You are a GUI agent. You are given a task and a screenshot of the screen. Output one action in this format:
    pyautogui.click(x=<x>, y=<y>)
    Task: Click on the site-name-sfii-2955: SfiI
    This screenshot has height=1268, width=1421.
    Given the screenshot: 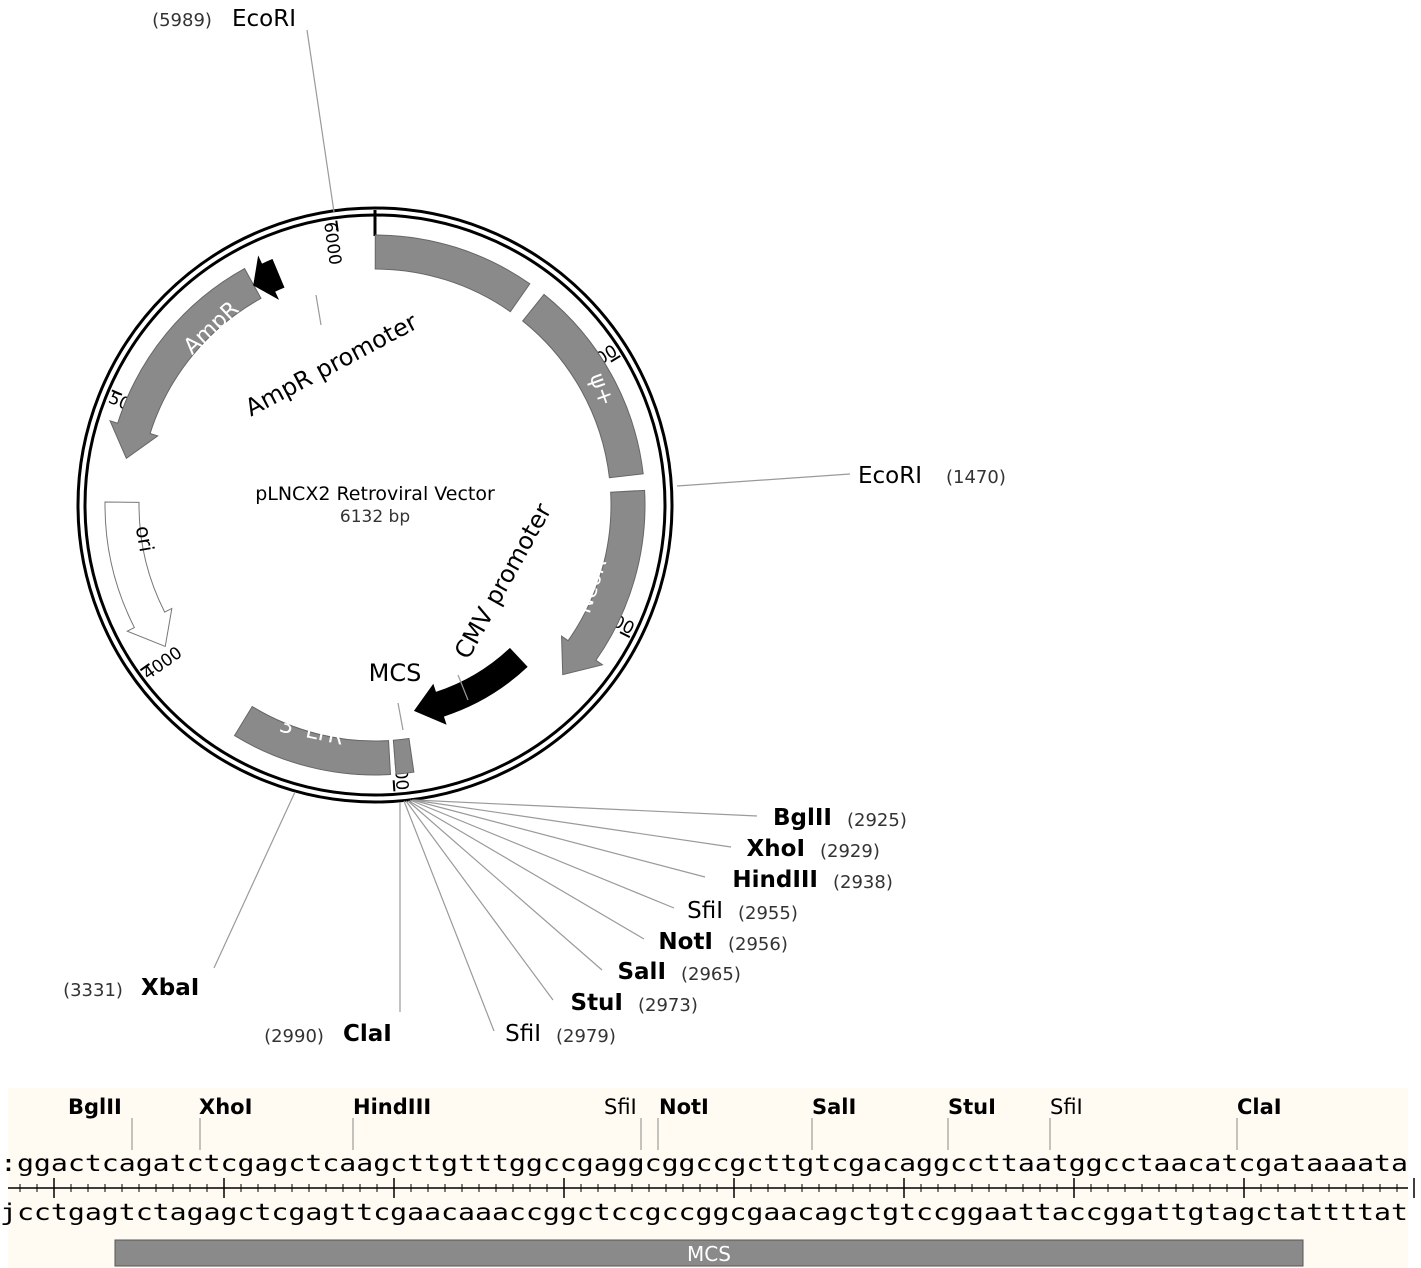 What is the action you would take?
    pyautogui.click(x=705, y=911)
    